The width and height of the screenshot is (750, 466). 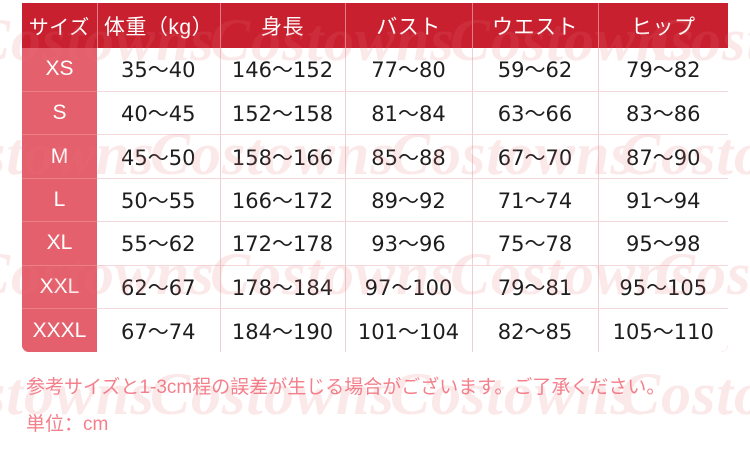 I want to click on cell-hip: 95～105, so click(x=663, y=287).